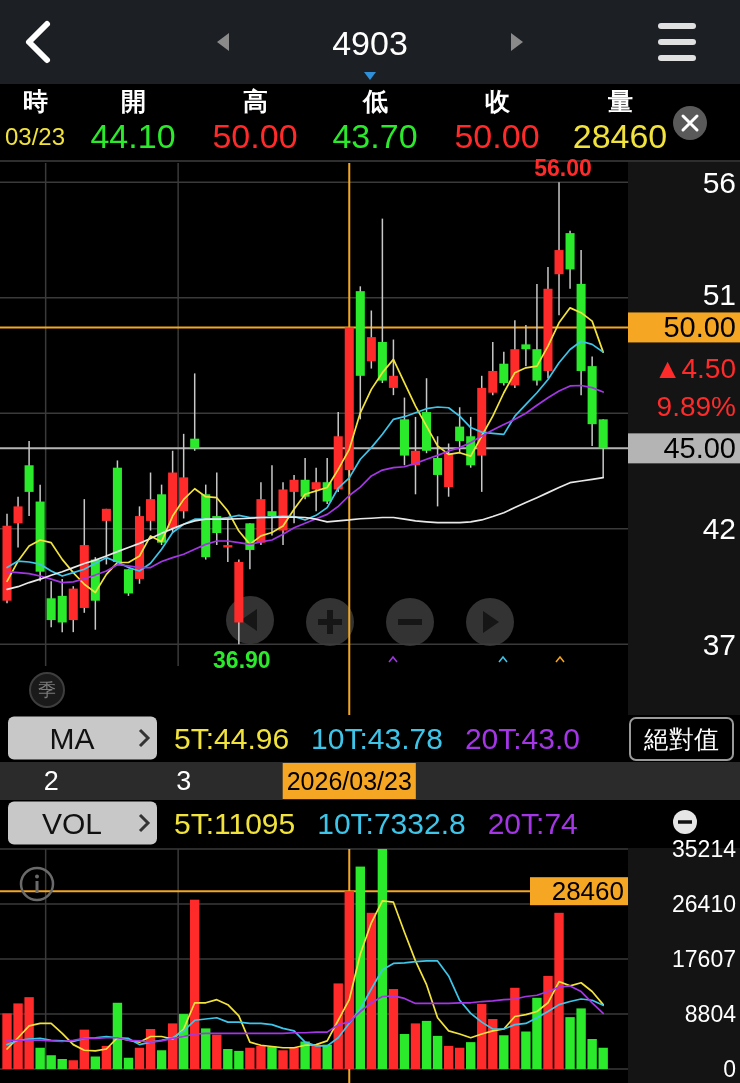 The width and height of the screenshot is (740, 1083). I want to click on legend: 5T:44.96 10T:43.78 20T:43.0, so click(377, 738).